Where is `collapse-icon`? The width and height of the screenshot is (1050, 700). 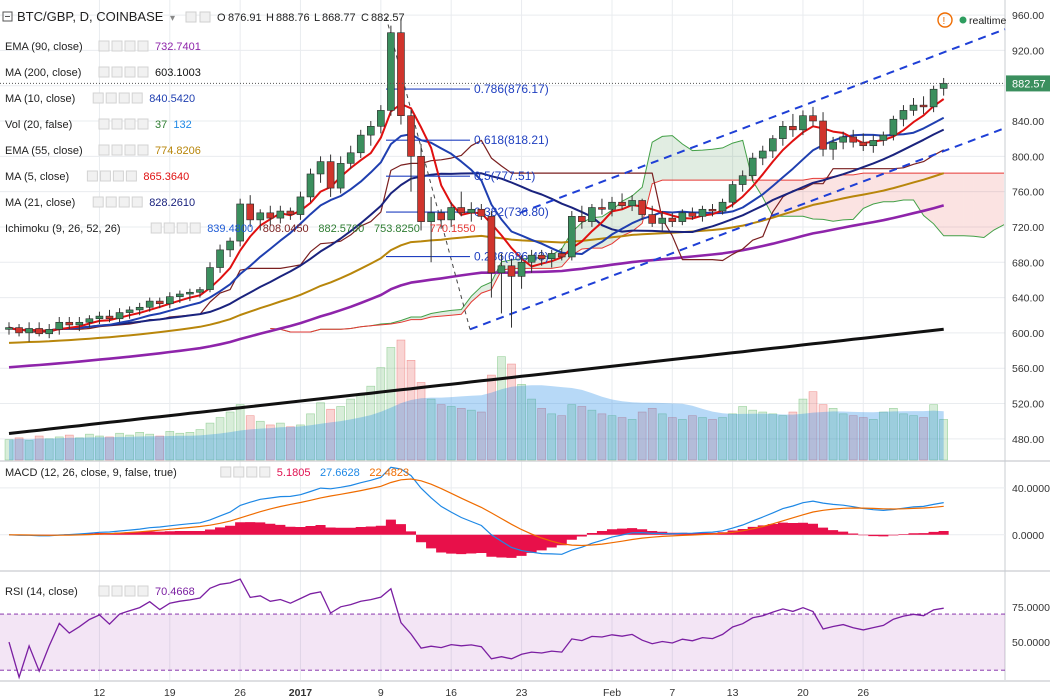
collapse-icon is located at coordinates (7, 16).